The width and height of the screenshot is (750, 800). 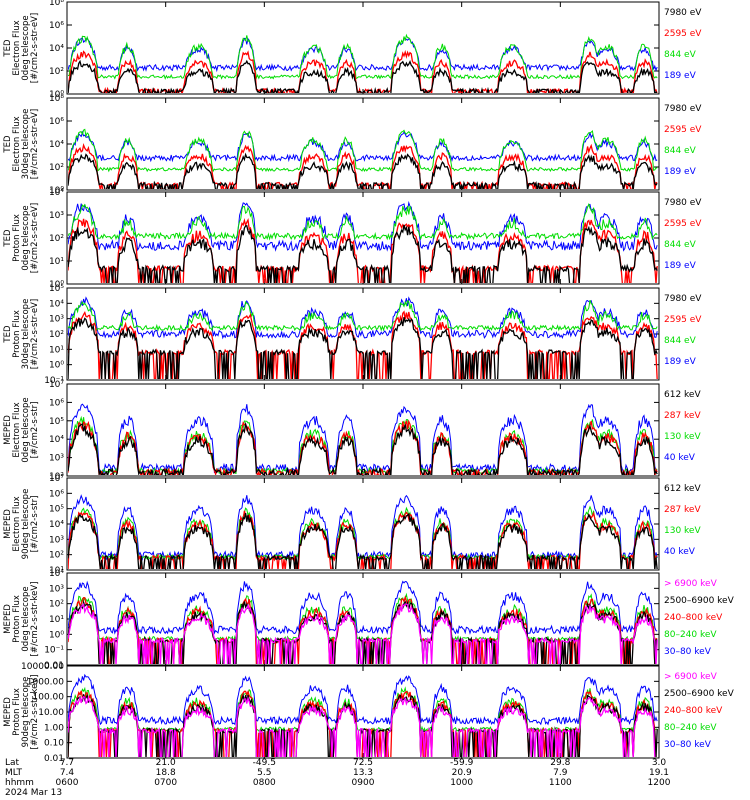 What do you see at coordinates (26, 712) in the screenshot?
I see `y-axis-title-line: 90deg telescope` at bounding box center [26, 712].